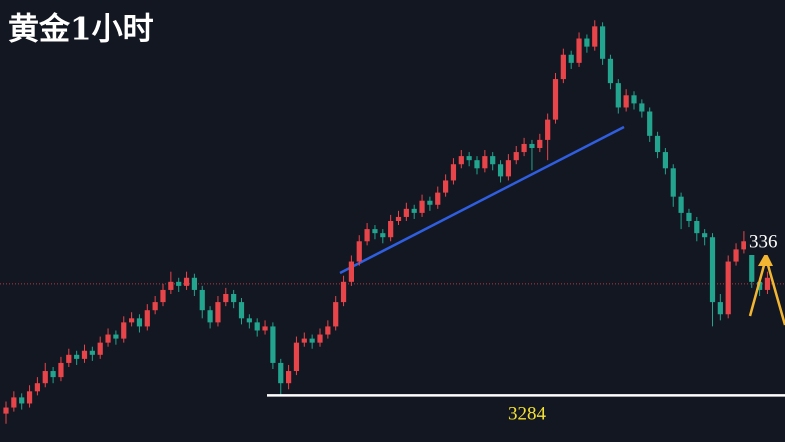 The height and width of the screenshot is (442, 785). What do you see at coordinates (527, 414) in the screenshot?
I see `support-label: 3284` at bounding box center [527, 414].